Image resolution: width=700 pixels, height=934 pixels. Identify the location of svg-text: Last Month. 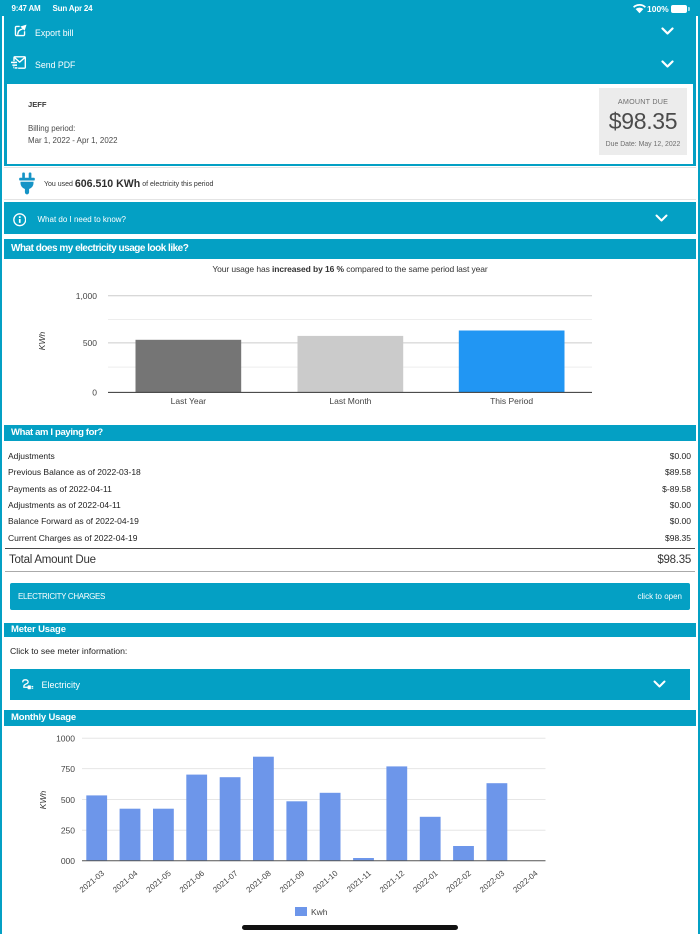
(350, 401).